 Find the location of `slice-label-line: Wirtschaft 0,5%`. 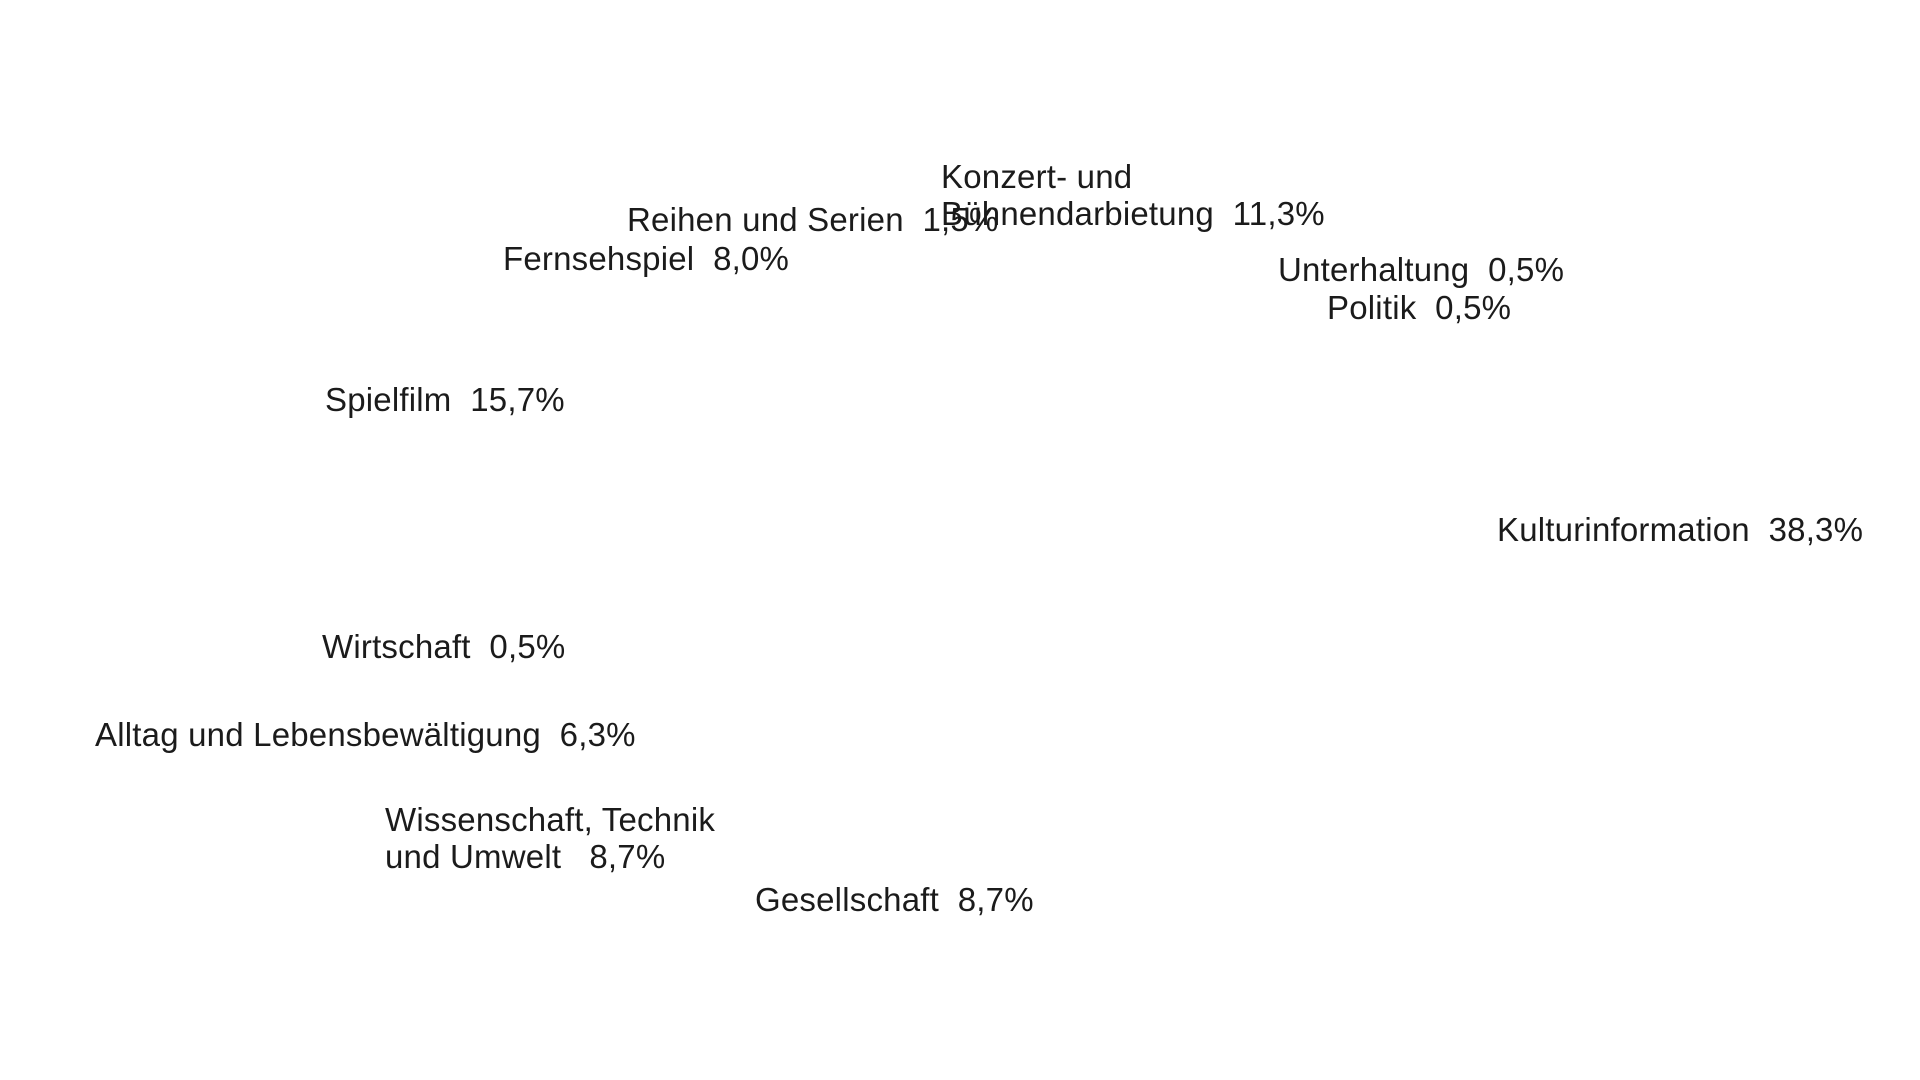

slice-label-line: Wirtschaft 0,5% is located at coordinates (444, 646).